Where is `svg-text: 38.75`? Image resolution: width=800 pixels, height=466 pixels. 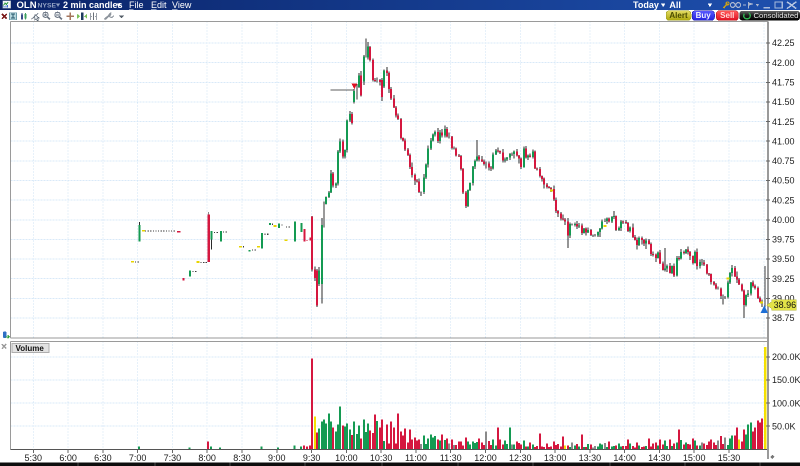 svg-text: 38.75 is located at coordinates (783, 318).